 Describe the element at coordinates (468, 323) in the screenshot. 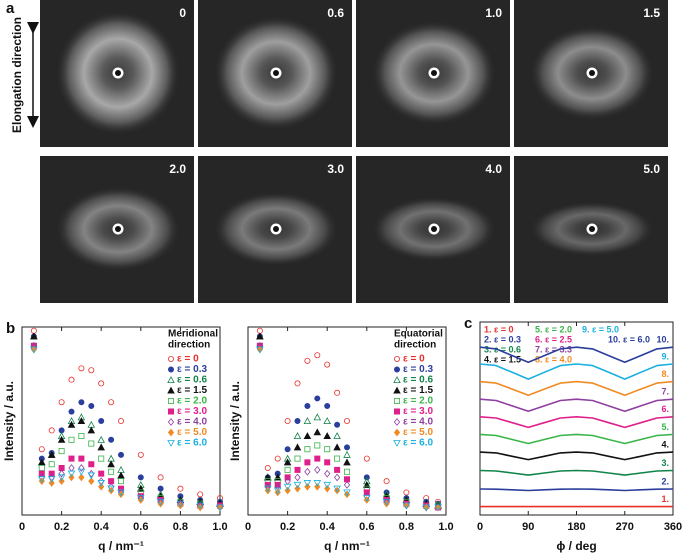

I see `panel-label: c` at that location.